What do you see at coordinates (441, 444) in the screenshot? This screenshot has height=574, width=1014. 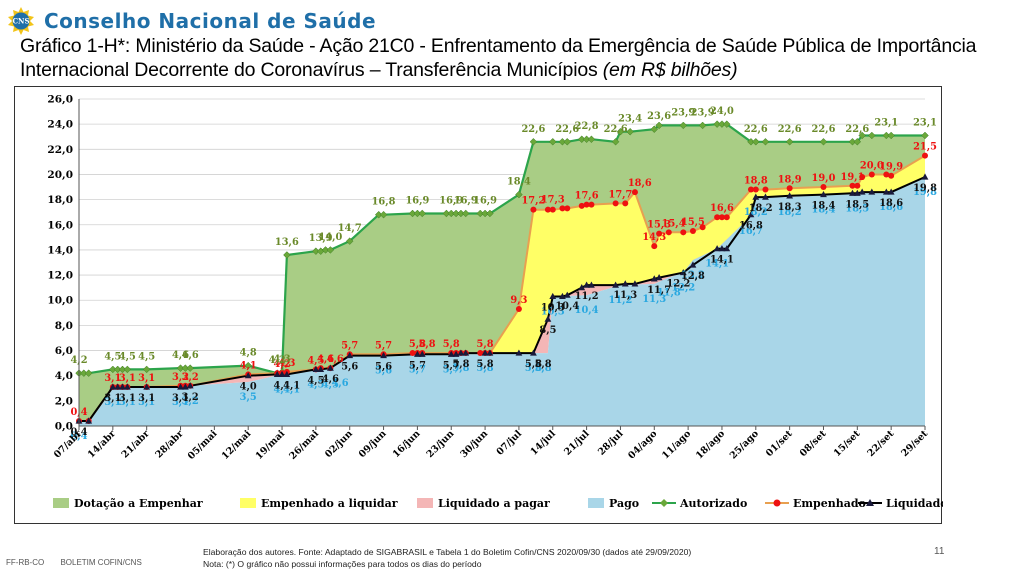 I see `x-tick-label: 23/jun` at bounding box center [441, 444].